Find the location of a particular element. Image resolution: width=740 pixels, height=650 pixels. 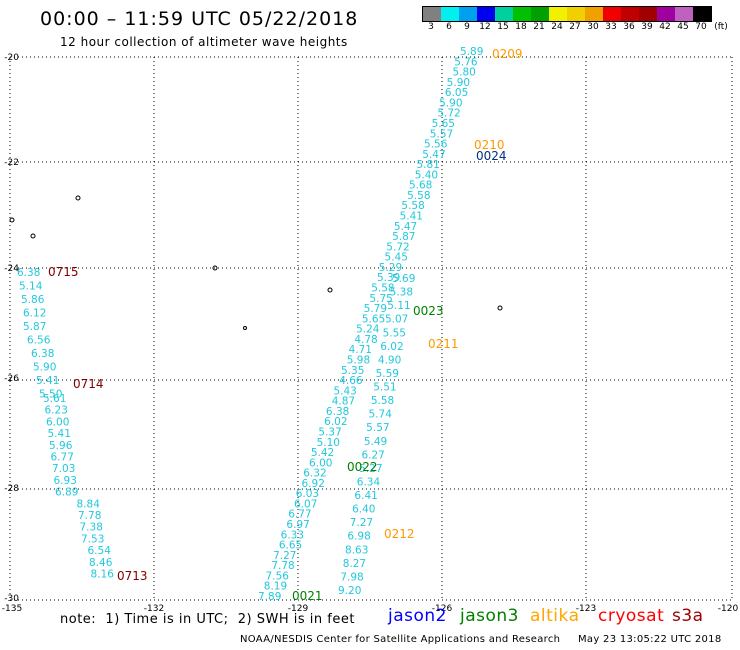

wave-height-value: 5.38 is located at coordinates (401, 293).